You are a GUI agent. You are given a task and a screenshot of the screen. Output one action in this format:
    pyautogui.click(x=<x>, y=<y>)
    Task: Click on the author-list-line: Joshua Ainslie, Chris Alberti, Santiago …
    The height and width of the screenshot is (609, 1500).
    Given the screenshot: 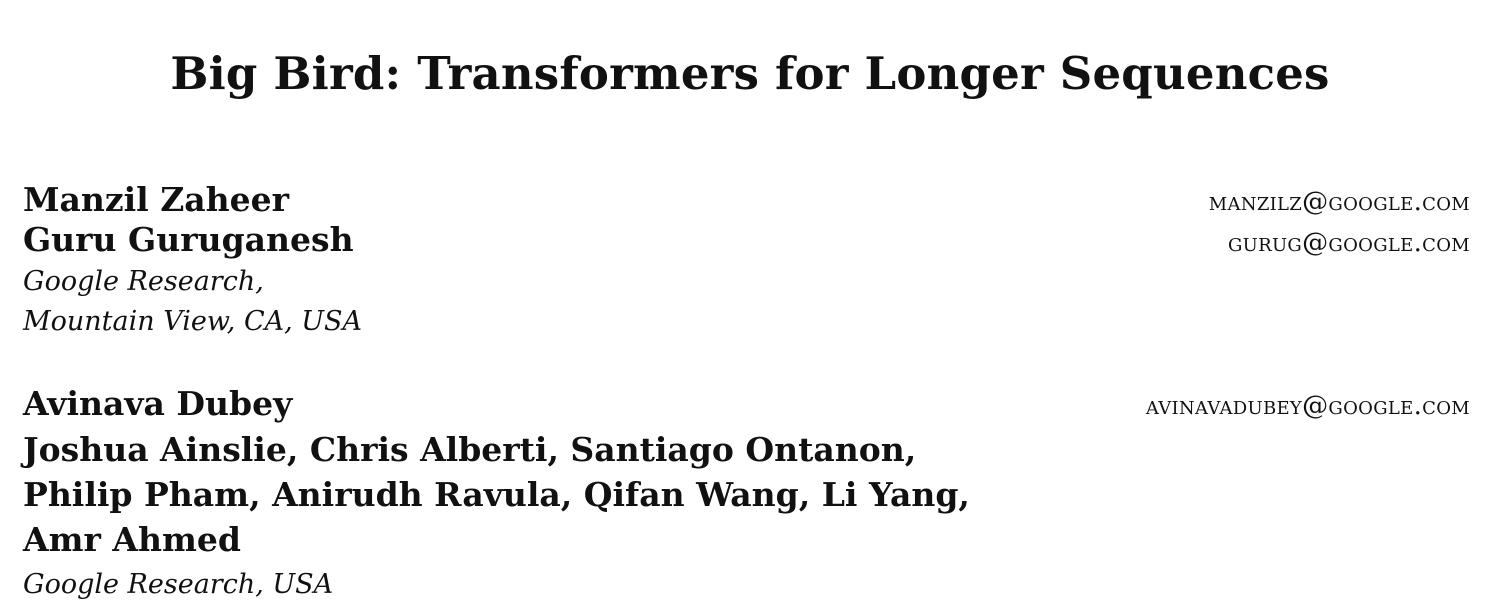 What is the action you would take?
    pyautogui.click(x=470, y=449)
    